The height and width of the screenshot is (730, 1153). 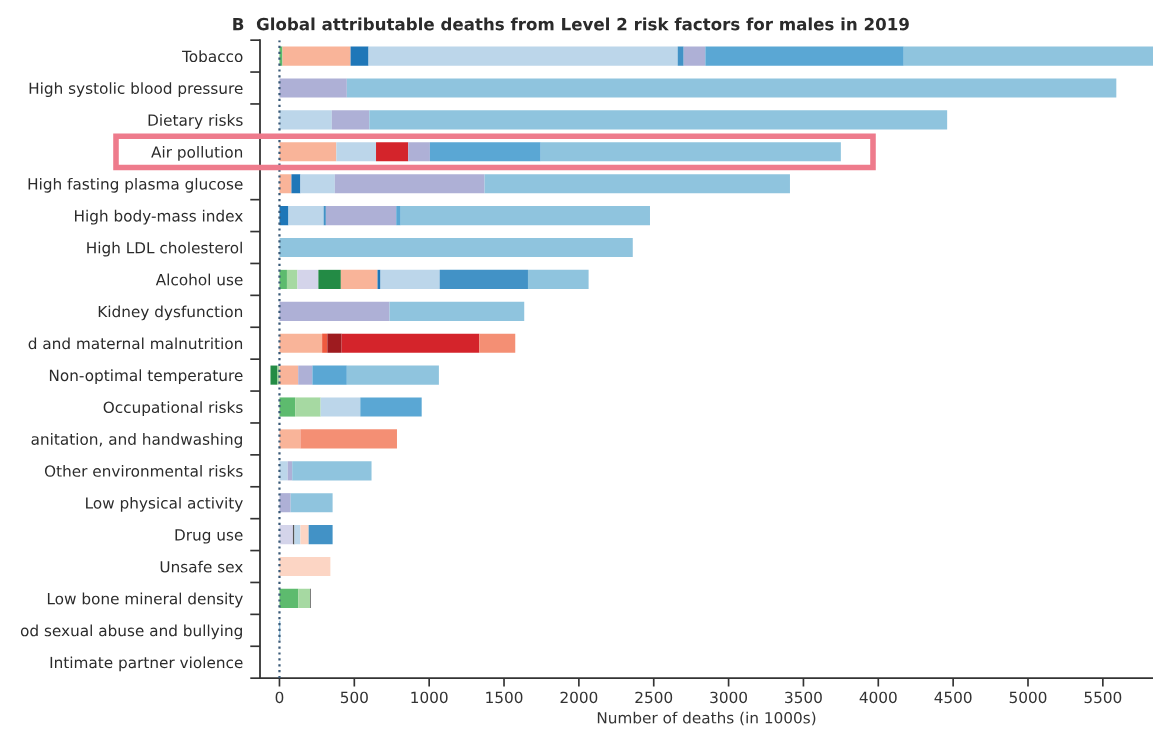 What do you see at coordinates (504, 697) in the screenshot?
I see `x-tick-label: 1500` at bounding box center [504, 697].